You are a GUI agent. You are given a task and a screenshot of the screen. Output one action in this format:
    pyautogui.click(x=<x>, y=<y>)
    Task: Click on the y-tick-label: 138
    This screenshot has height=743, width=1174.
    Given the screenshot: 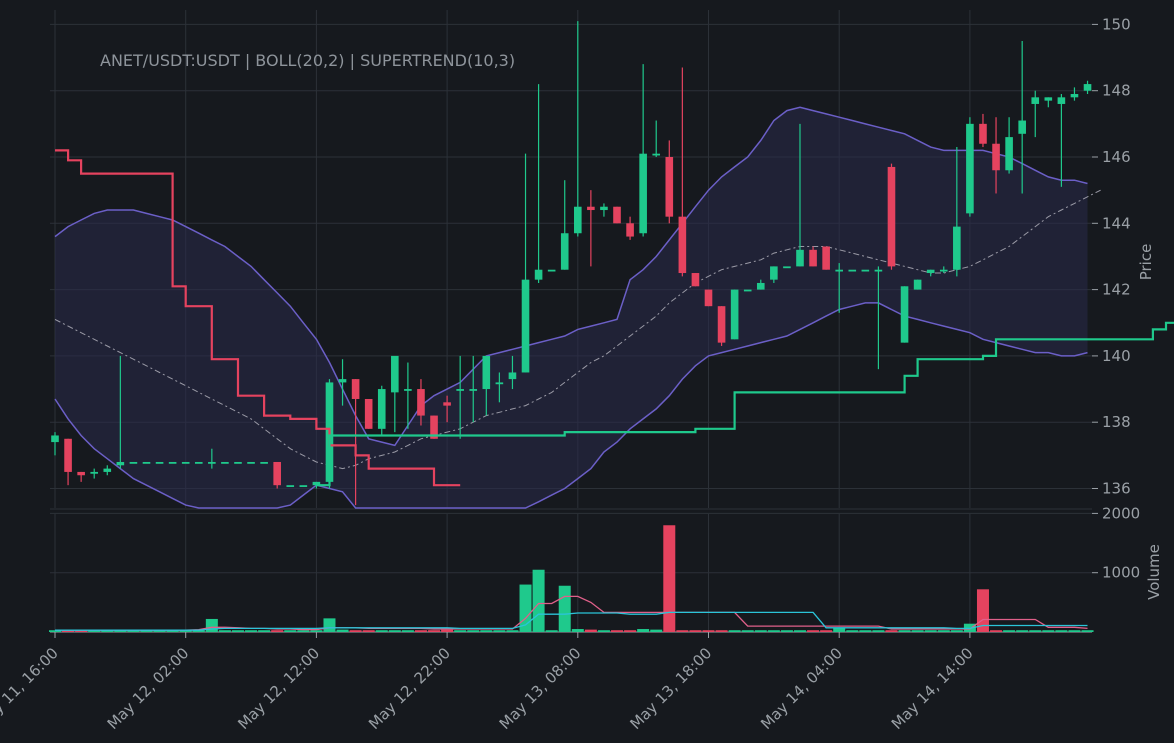 What is the action you would take?
    pyautogui.click(x=1116, y=422)
    